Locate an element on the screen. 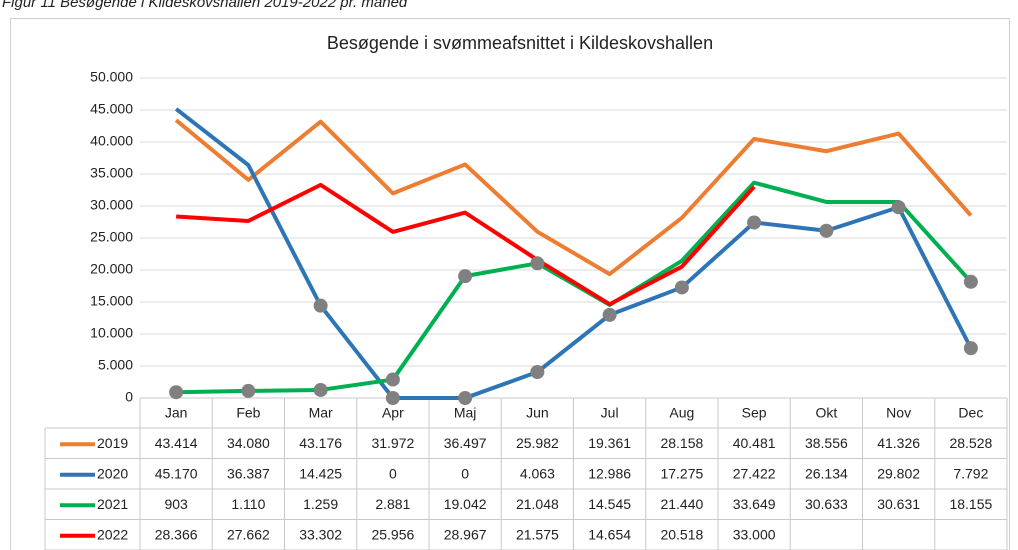  table-cell: 25.956 is located at coordinates (392, 534).